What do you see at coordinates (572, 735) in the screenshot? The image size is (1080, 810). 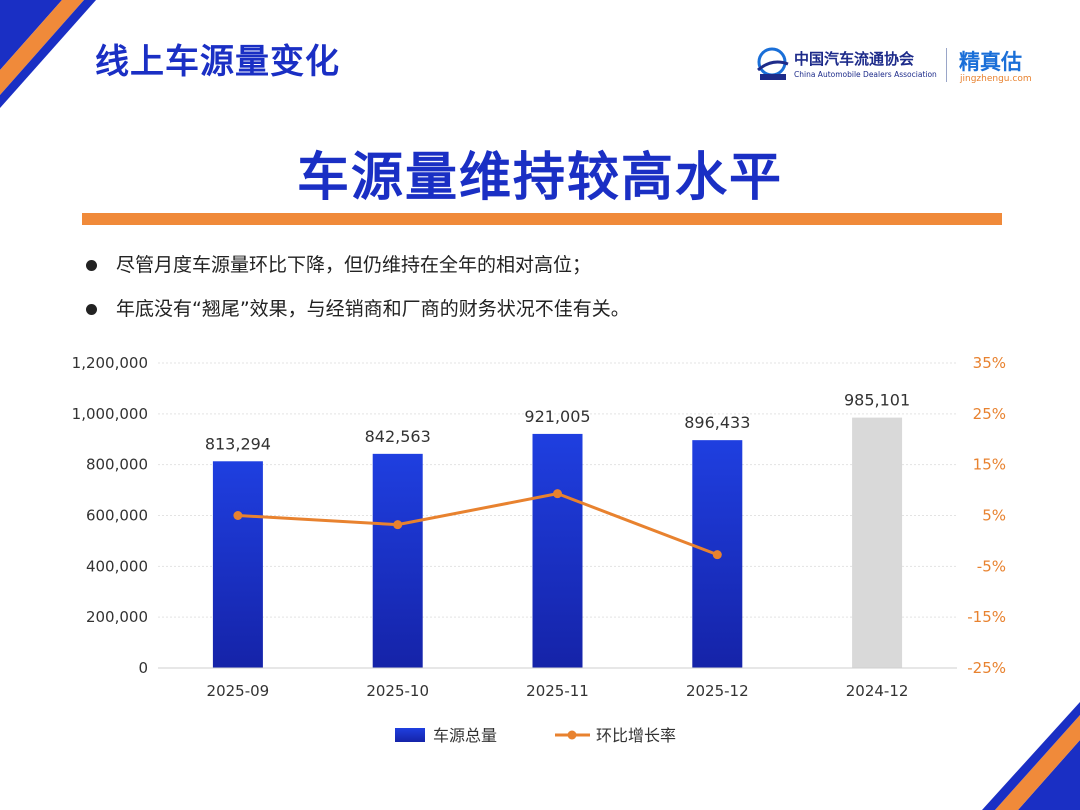 I see `legend-swatch-marker` at bounding box center [572, 735].